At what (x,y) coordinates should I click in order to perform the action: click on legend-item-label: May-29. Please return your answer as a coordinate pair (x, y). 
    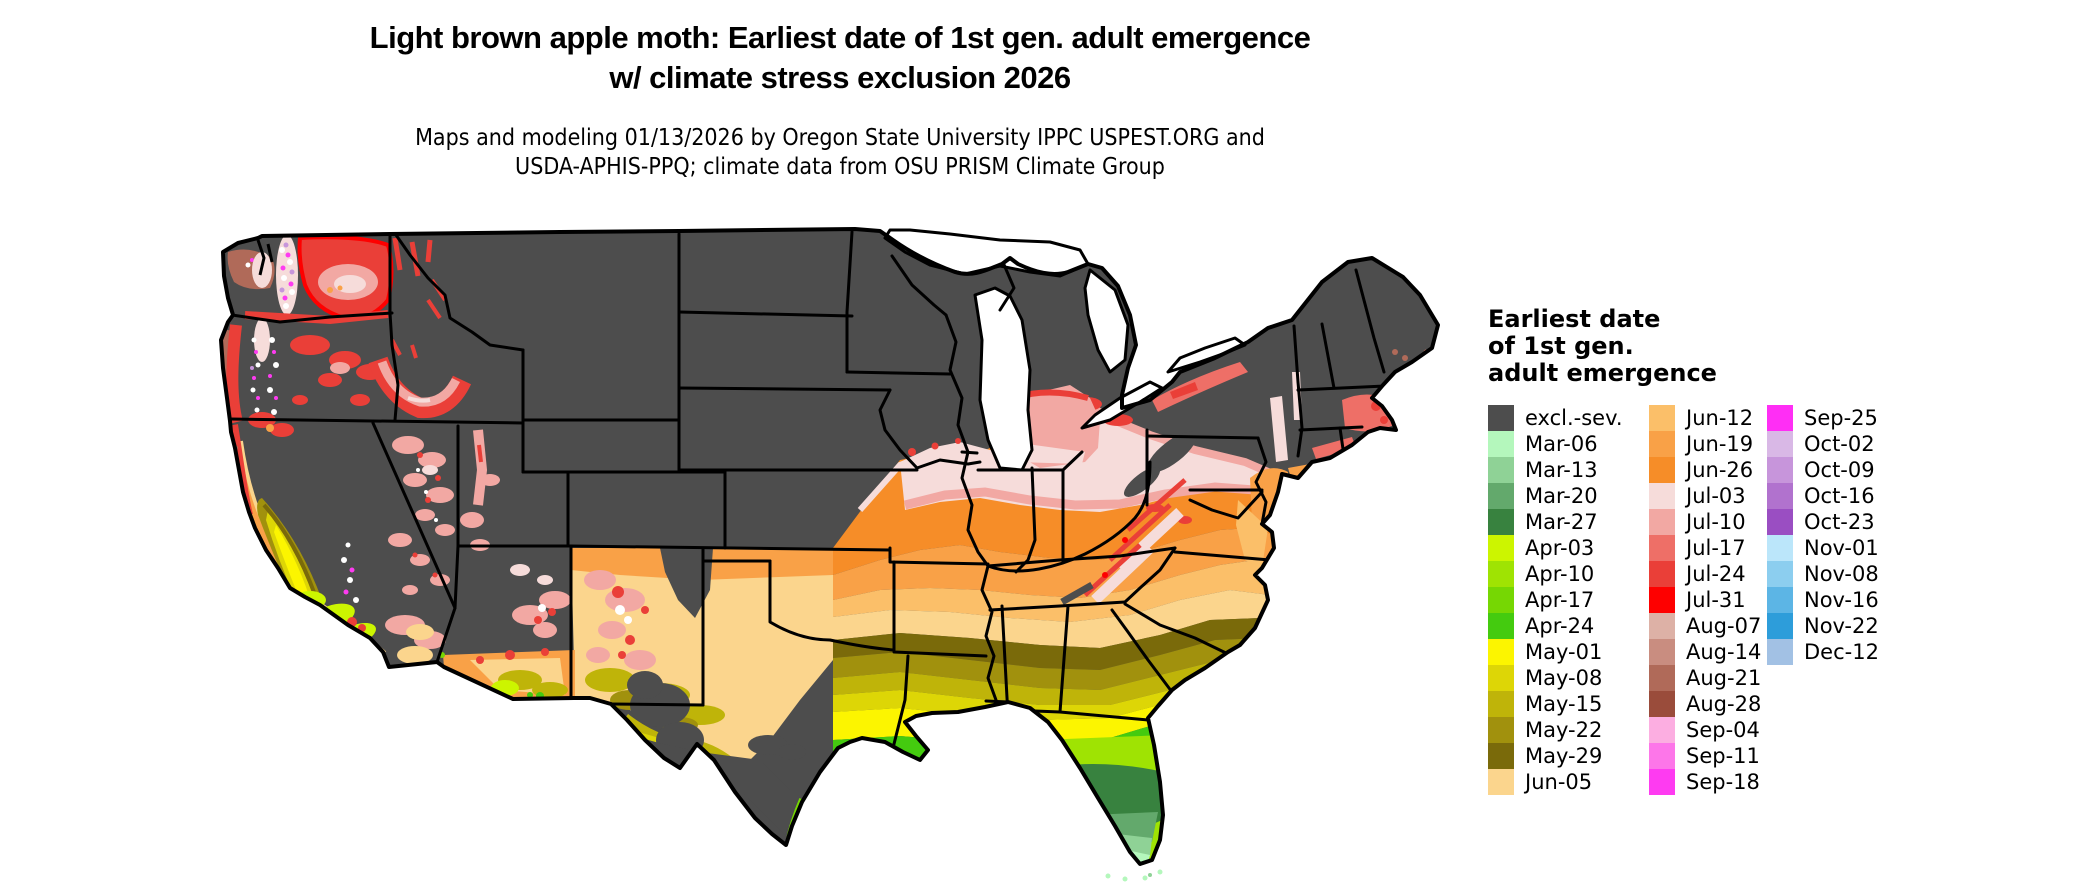
    Looking at the image, I should click on (1564, 756).